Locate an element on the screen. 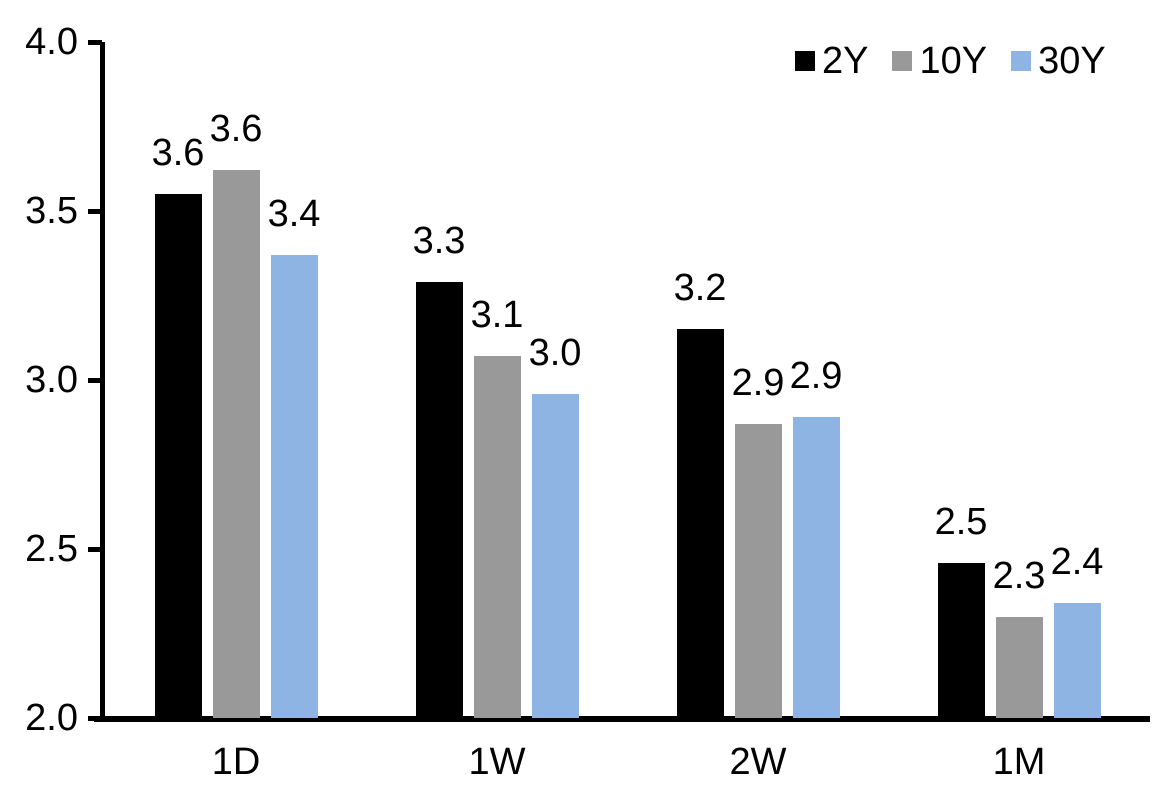 The height and width of the screenshot is (795, 1152). y-axis-label-3.0: 3.0 is located at coordinates (51, 380).